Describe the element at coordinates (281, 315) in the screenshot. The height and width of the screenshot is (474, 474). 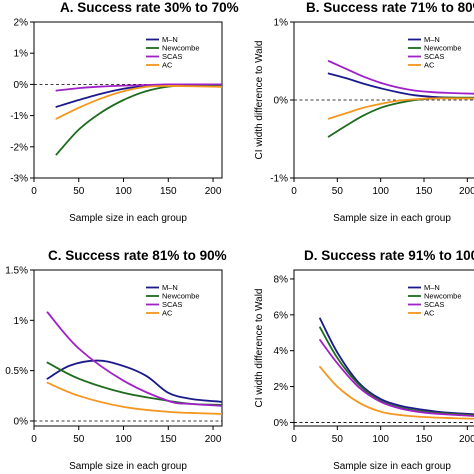
I see `y-tick-label: 6%` at that location.